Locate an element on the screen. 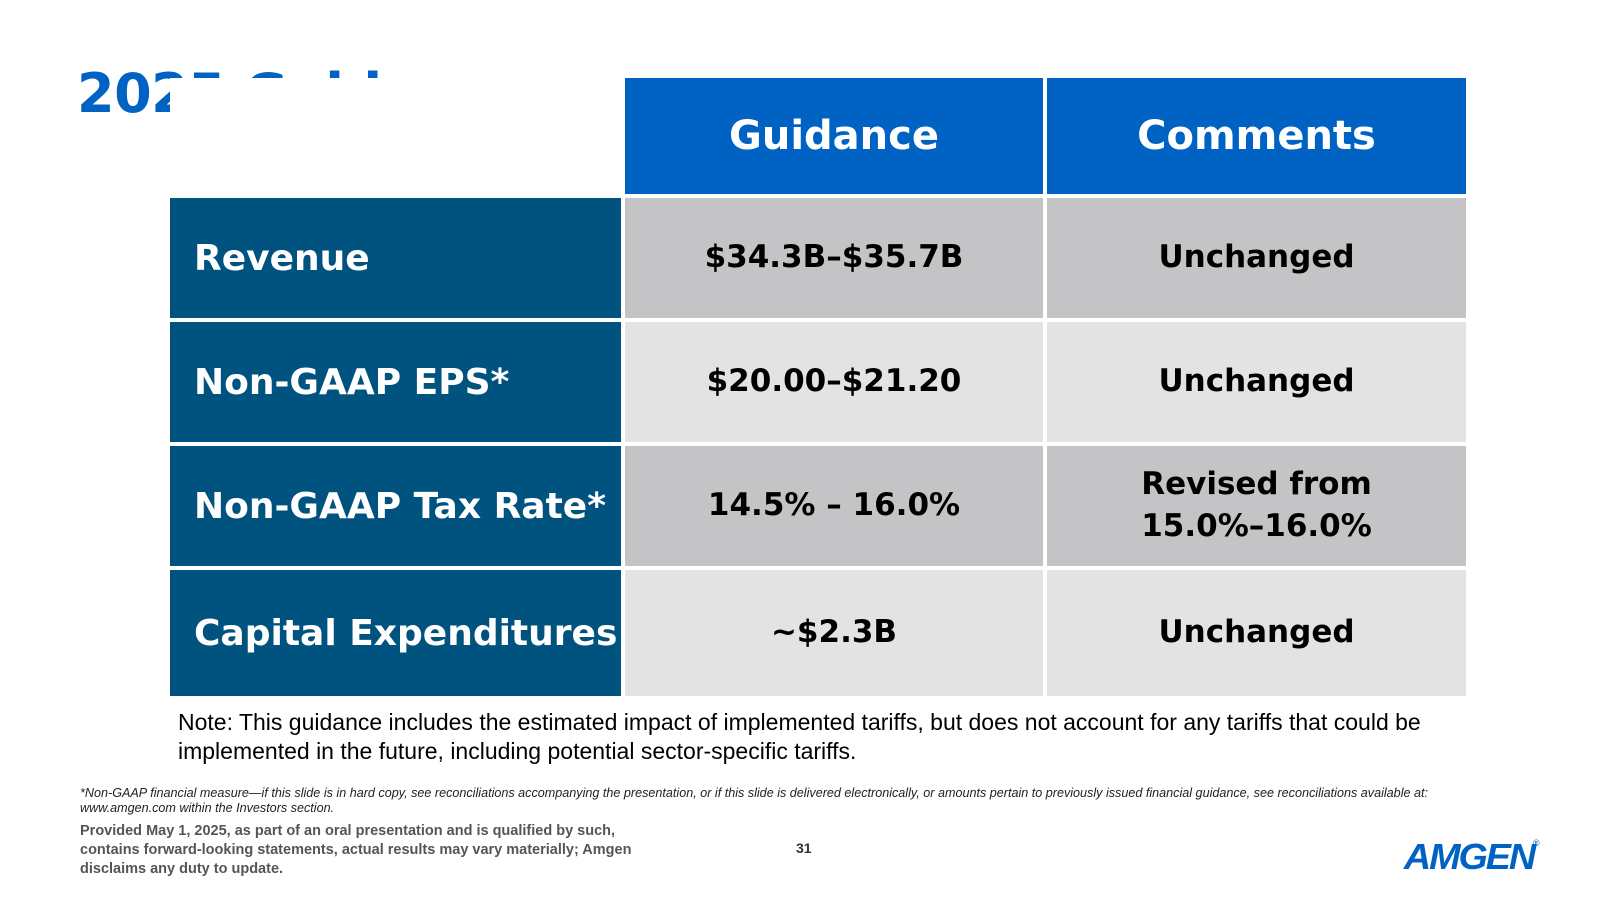 This screenshot has width=1600, height=900. registered-mark: ® is located at coordinates (1536, 843).